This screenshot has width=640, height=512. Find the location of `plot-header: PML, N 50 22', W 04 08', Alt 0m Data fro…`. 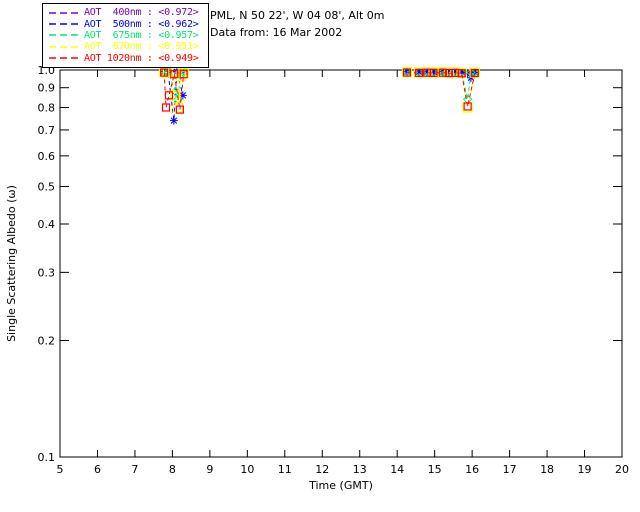

plot-header: PML, N 50 22', W 04 08', Alt 0m Data fro… is located at coordinates (297, 24).